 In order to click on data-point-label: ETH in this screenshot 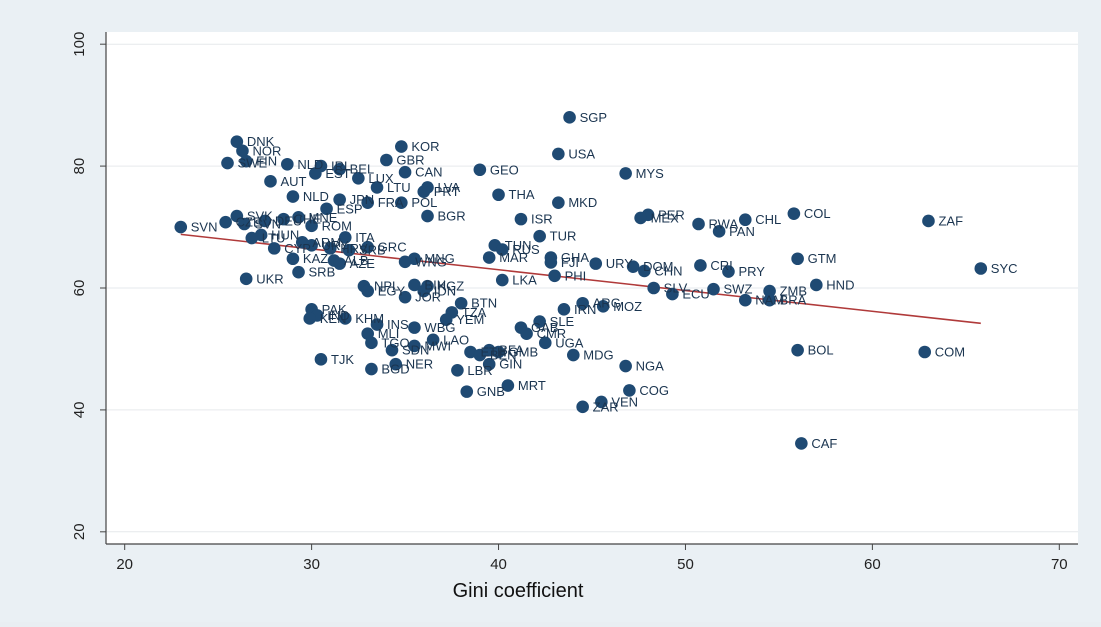, I will do `click(494, 352)`.